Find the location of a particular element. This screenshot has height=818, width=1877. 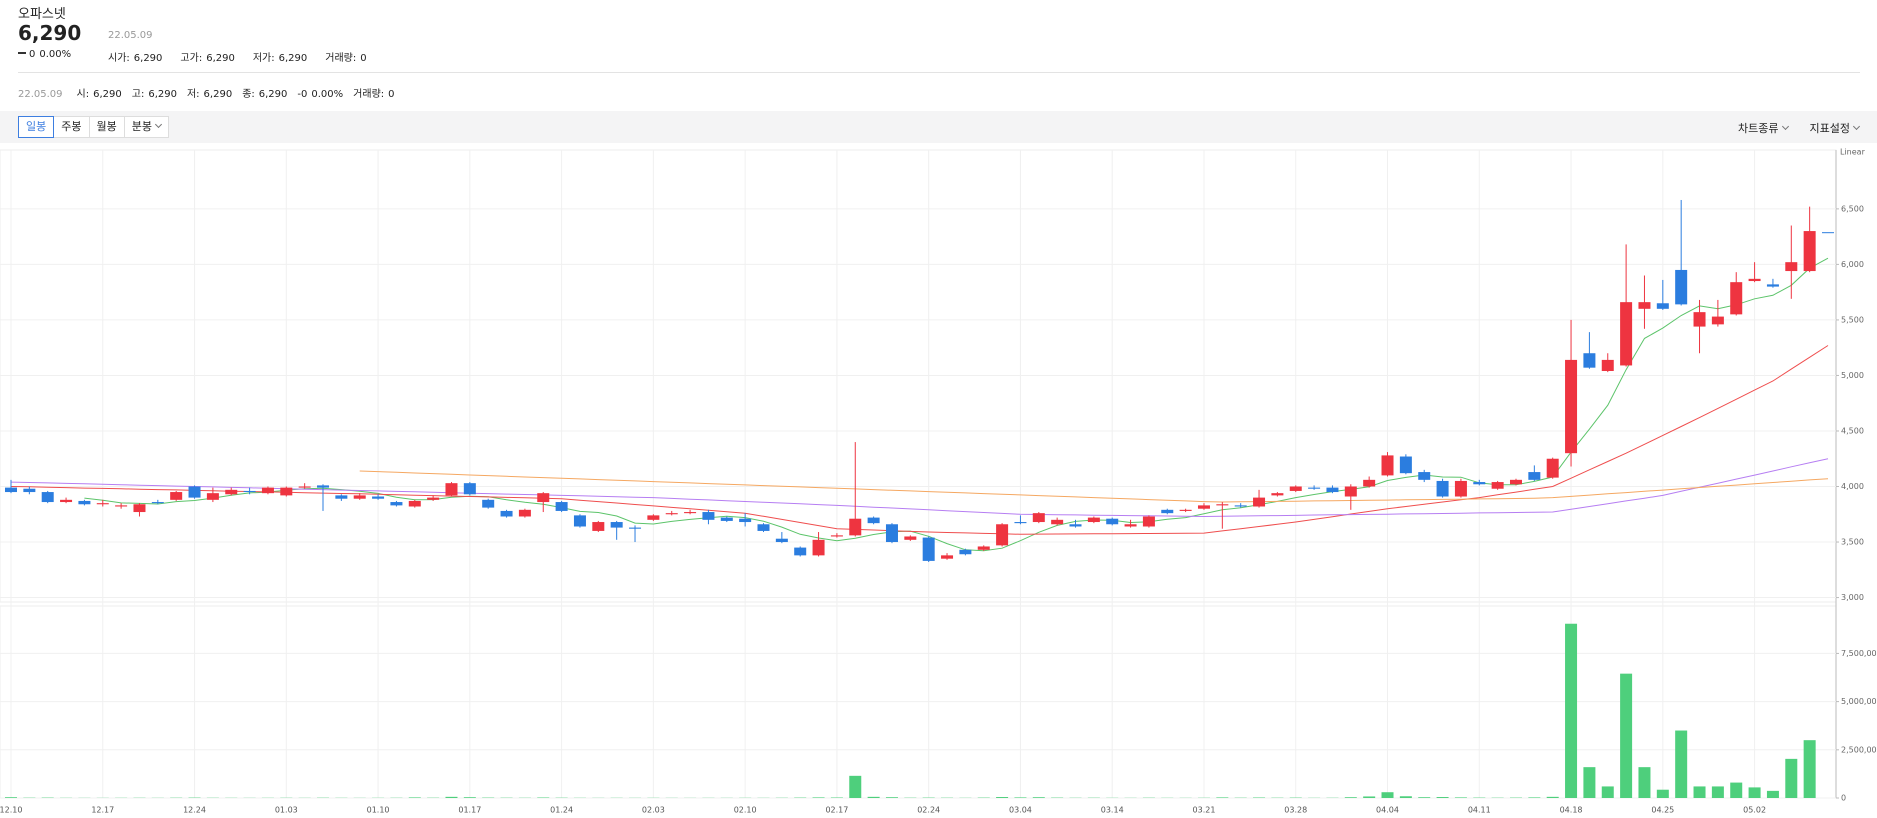

stat-label: 시가: is located at coordinates (119, 58).